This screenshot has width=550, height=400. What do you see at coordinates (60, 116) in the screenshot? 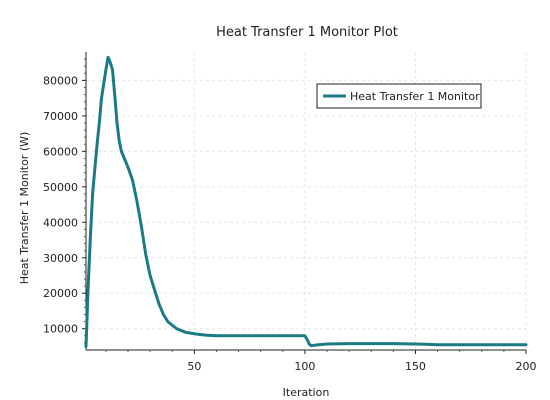
I see `y-tick-label: 70000` at bounding box center [60, 116].